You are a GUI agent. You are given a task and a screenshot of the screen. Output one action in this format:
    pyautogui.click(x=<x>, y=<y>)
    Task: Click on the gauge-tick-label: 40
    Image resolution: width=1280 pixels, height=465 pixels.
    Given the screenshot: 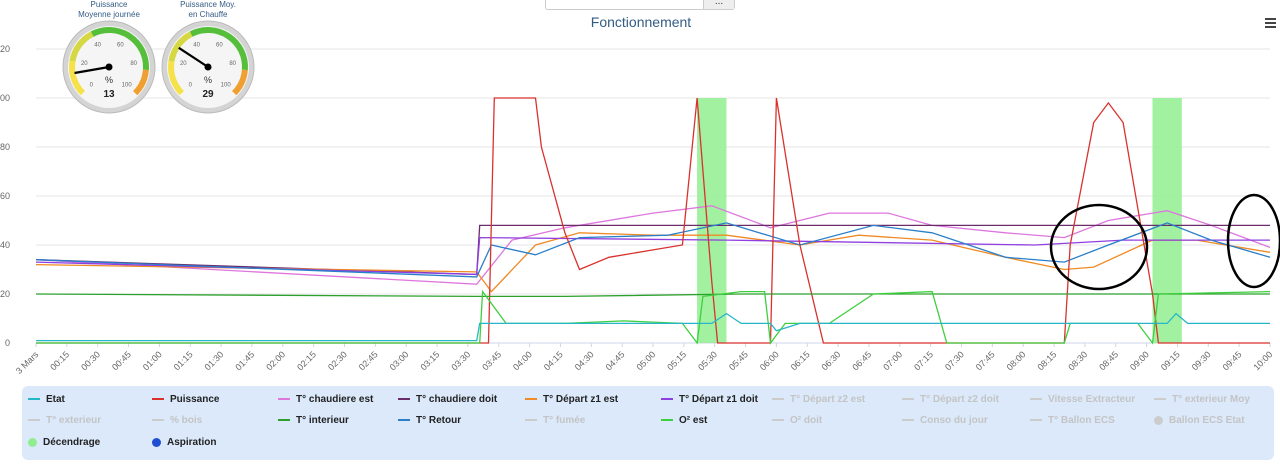 What is the action you would take?
    pyautogui.click(x=97, y=46)
    